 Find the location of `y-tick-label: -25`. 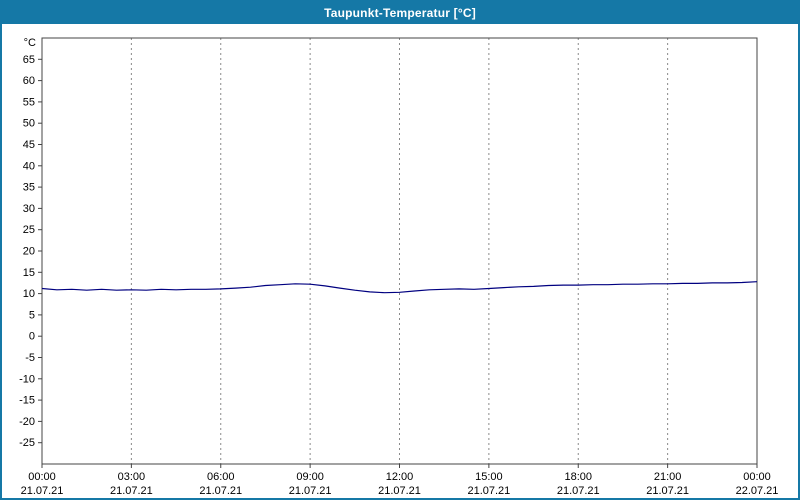

y-tick-label: -25 is located at coordinates (27, 443).